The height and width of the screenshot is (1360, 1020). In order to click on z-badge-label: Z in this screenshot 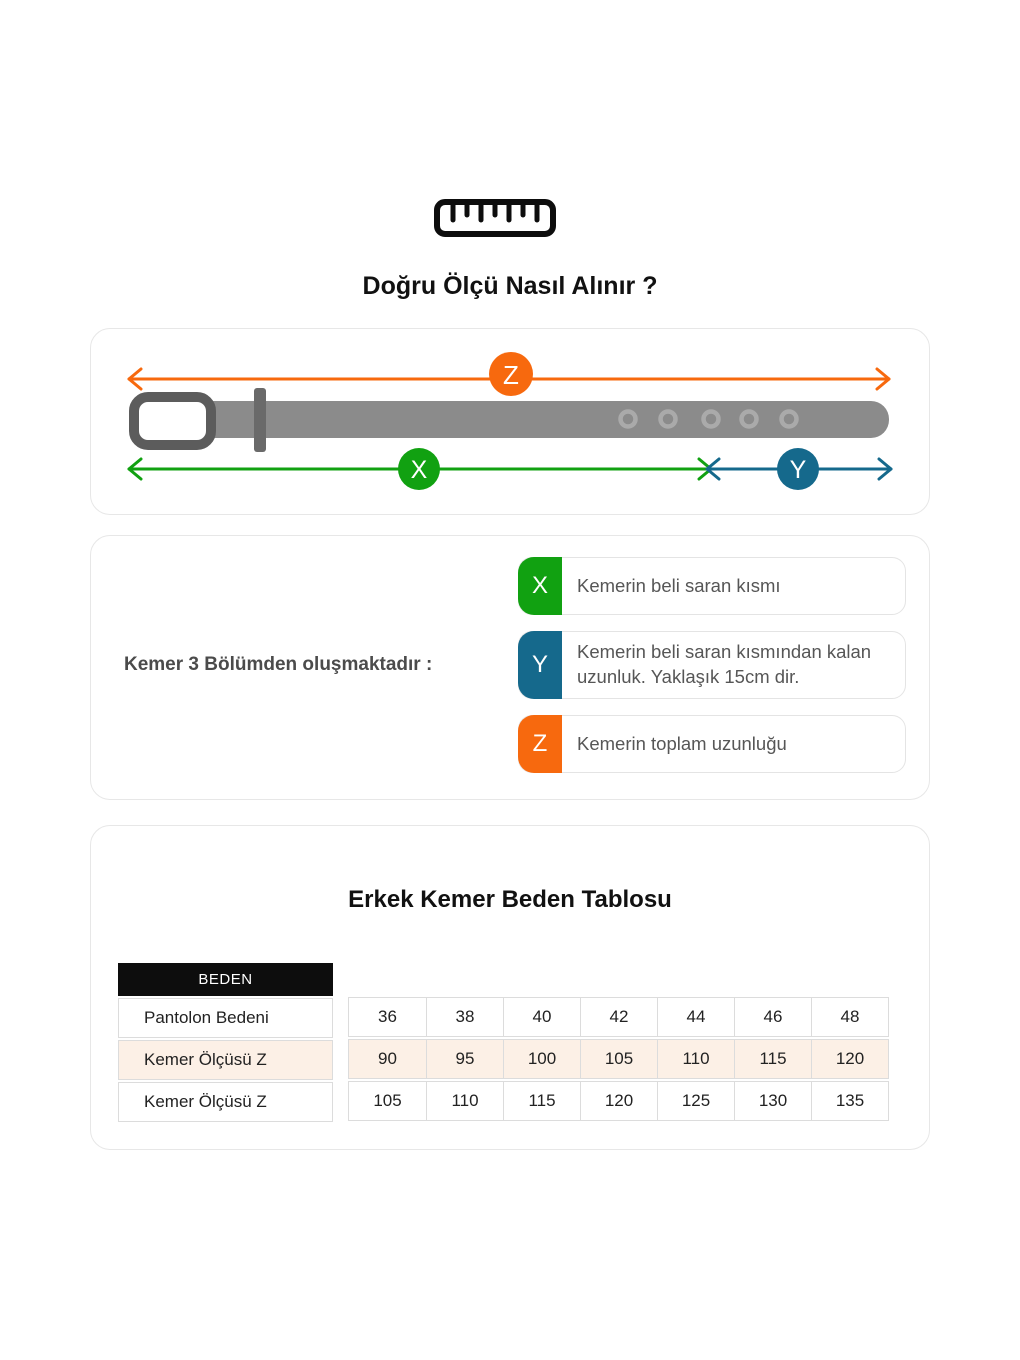, I will do `click(511, 375)`.